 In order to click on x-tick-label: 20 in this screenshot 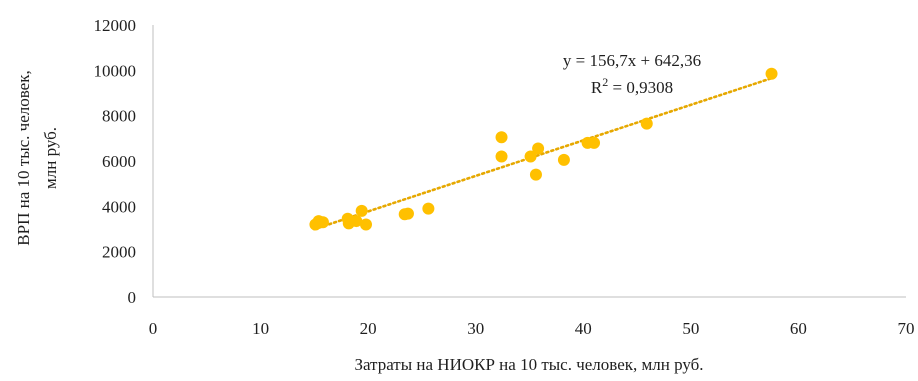, I will do `click(368, 328)`.